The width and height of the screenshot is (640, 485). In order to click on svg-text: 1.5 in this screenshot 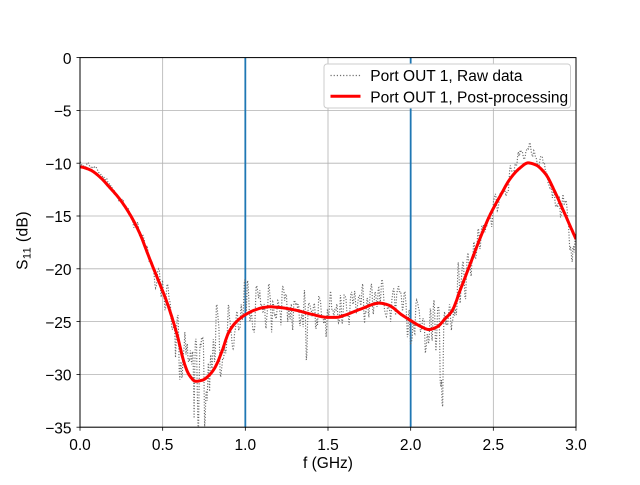, I will do `click(328, 445)`.